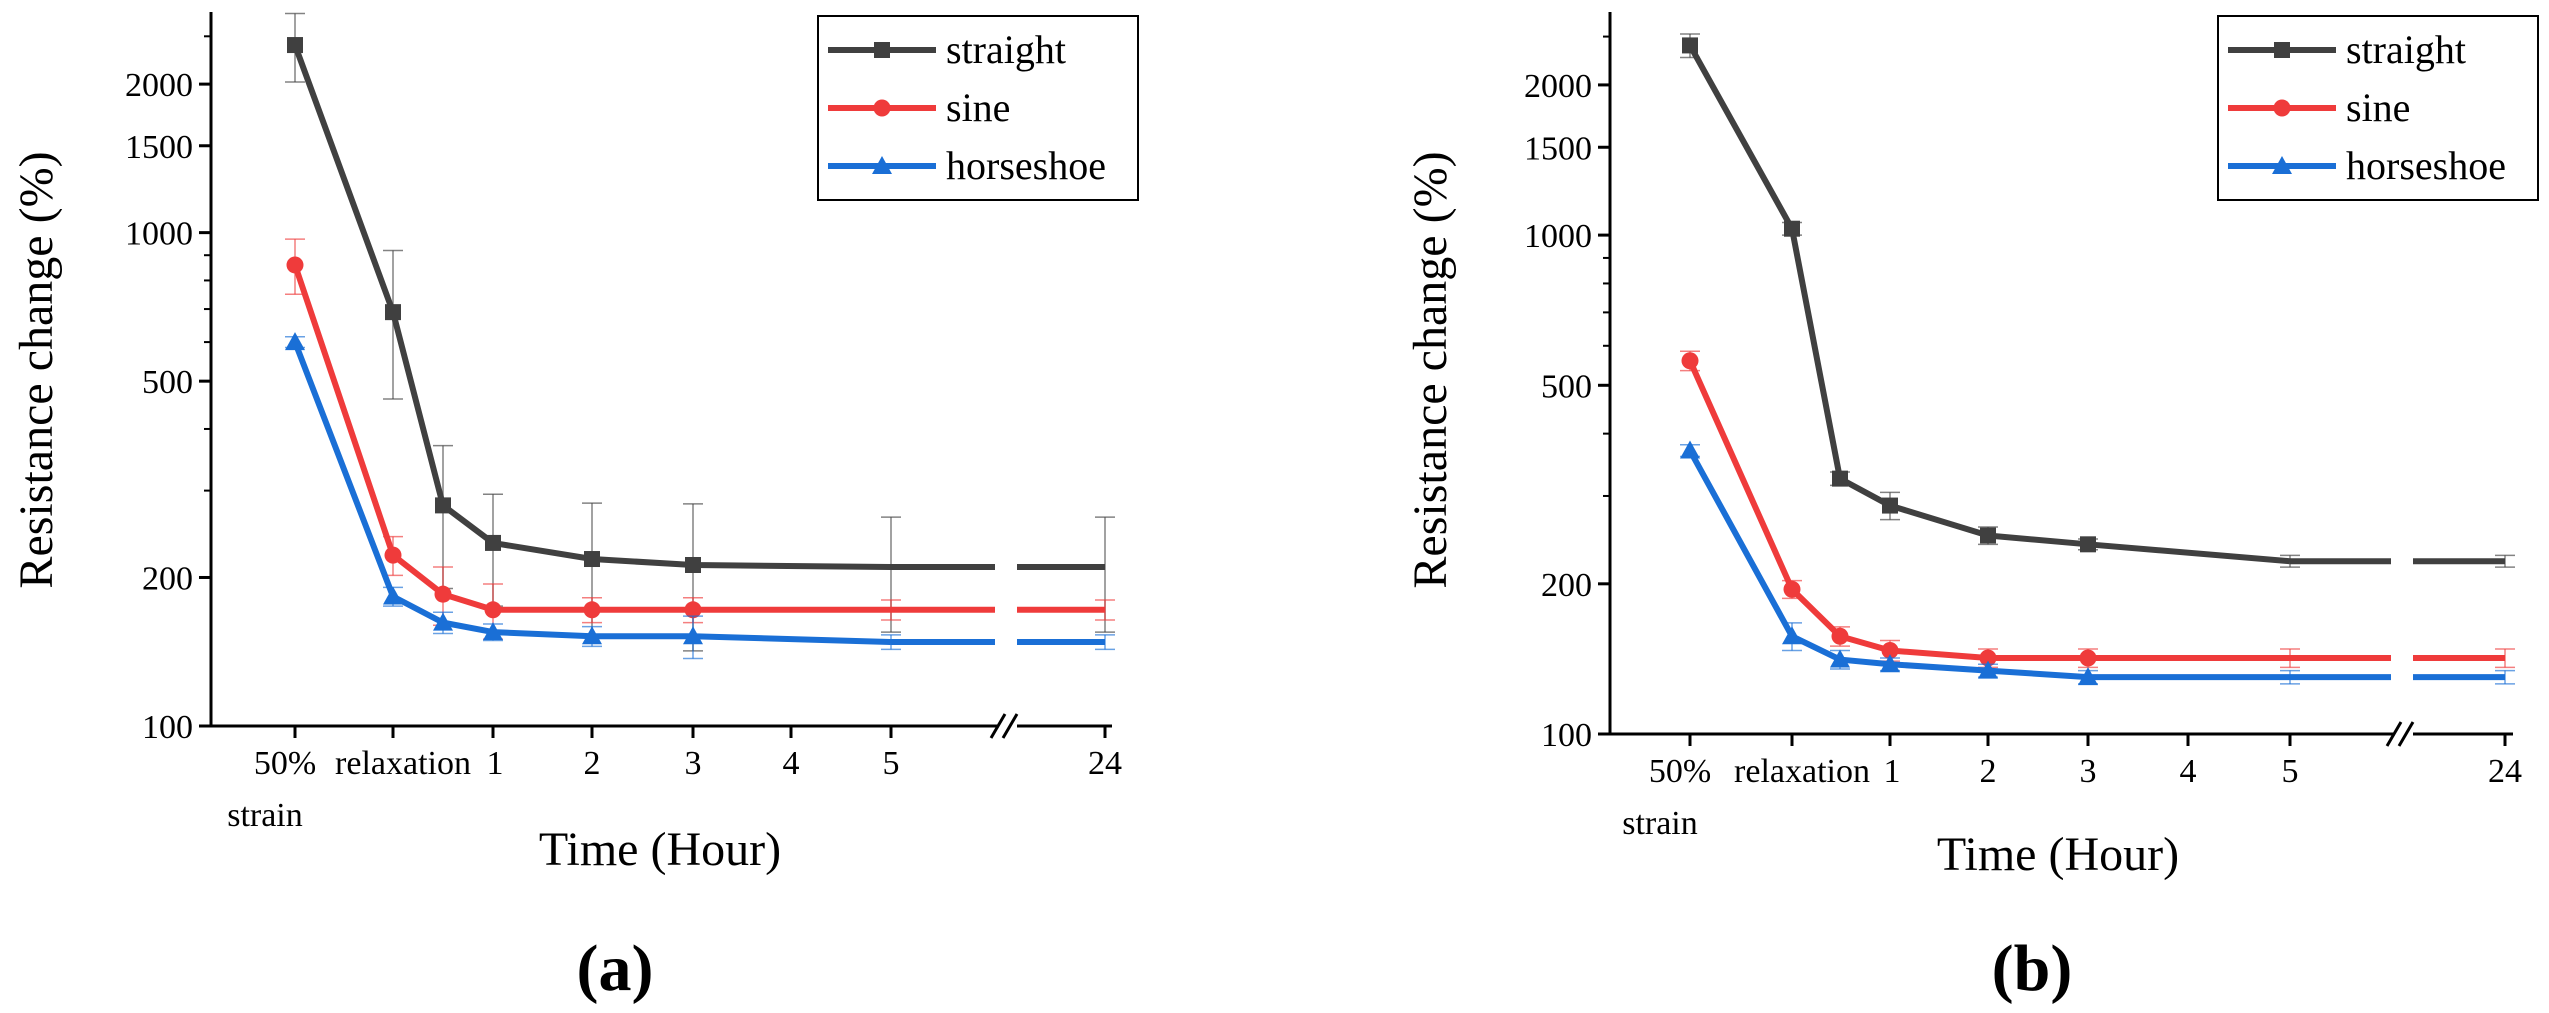  I want to click on panel-label: (b), so click(2032, 968).